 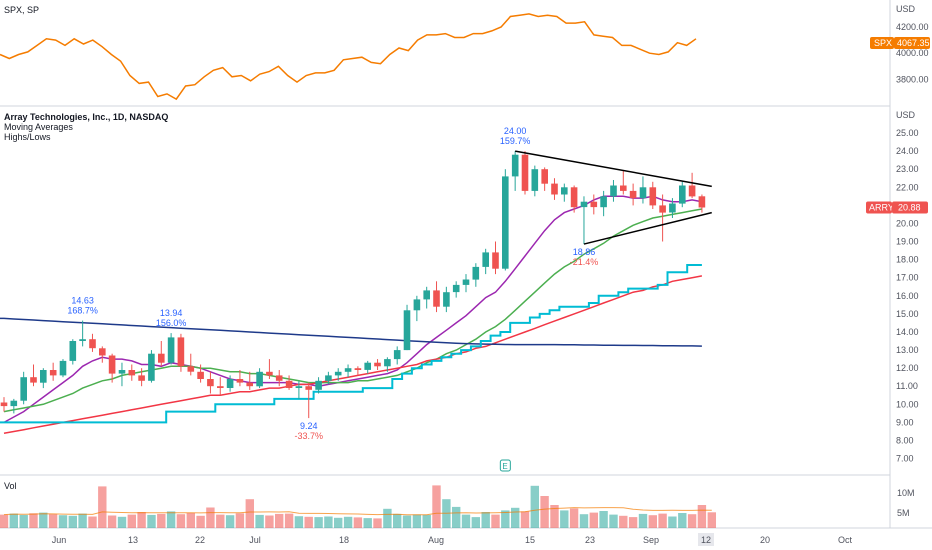 What do you see at coordinates (357, 511) in the screenshot?
I see `volume-ma-line` at bounding box center [357, 511].